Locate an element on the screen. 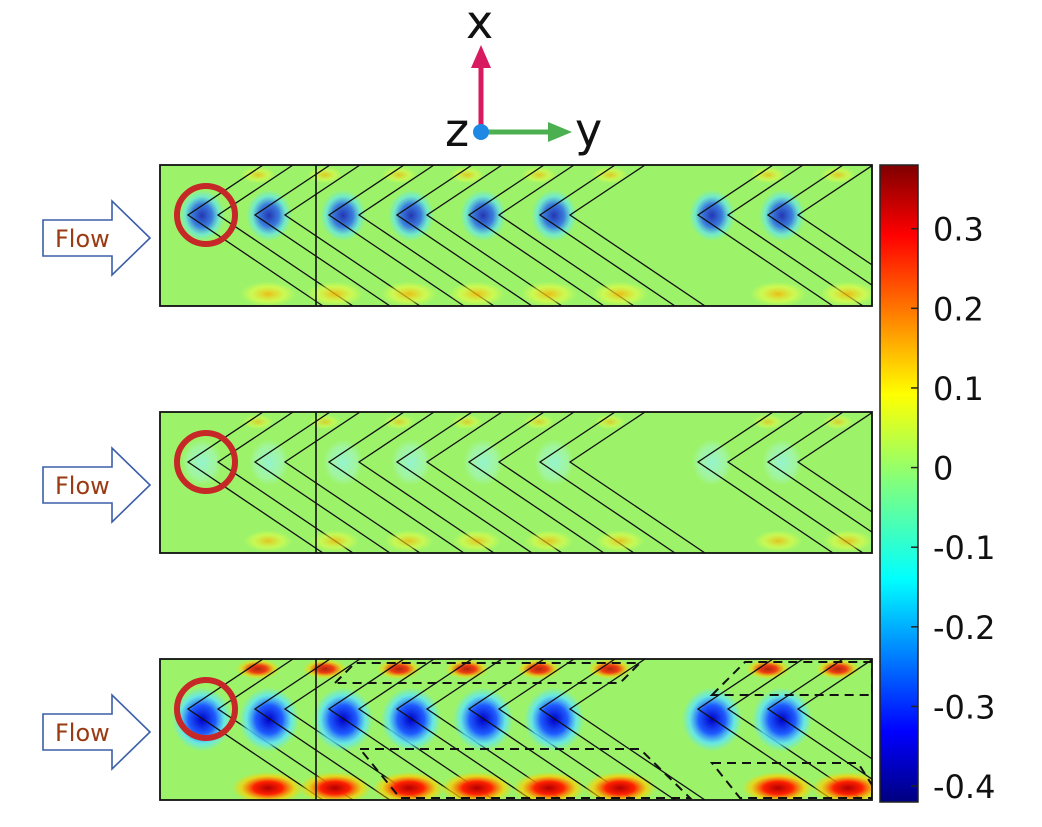  colorbar-tick-label: 0 is located at coordinates (943, 469).